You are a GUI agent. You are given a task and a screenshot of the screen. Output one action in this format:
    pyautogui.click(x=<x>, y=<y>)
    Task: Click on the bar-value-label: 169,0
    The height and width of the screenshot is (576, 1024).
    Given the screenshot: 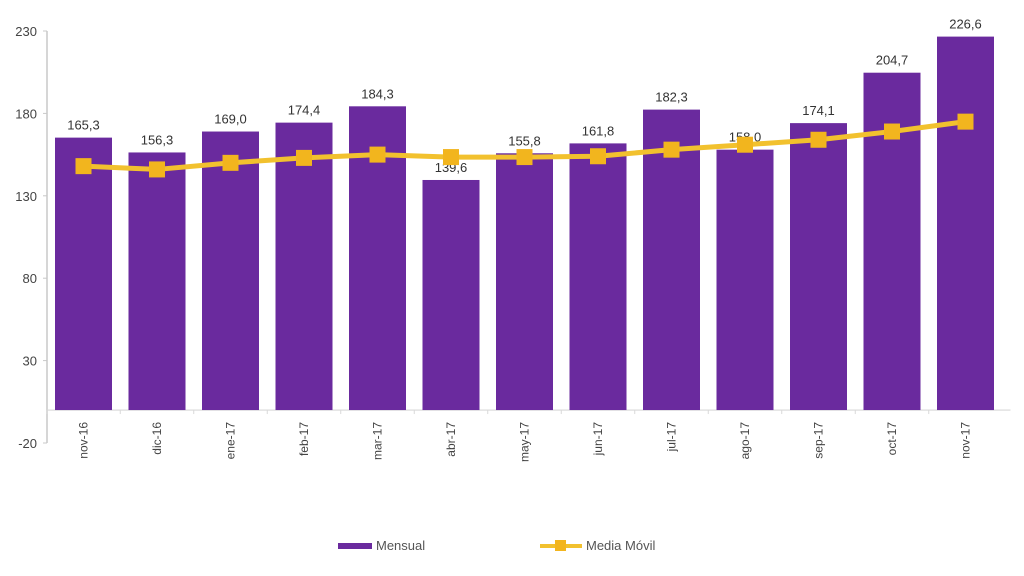 What is the action you would take?
    pyautogui.click(x=230, y=119)
    